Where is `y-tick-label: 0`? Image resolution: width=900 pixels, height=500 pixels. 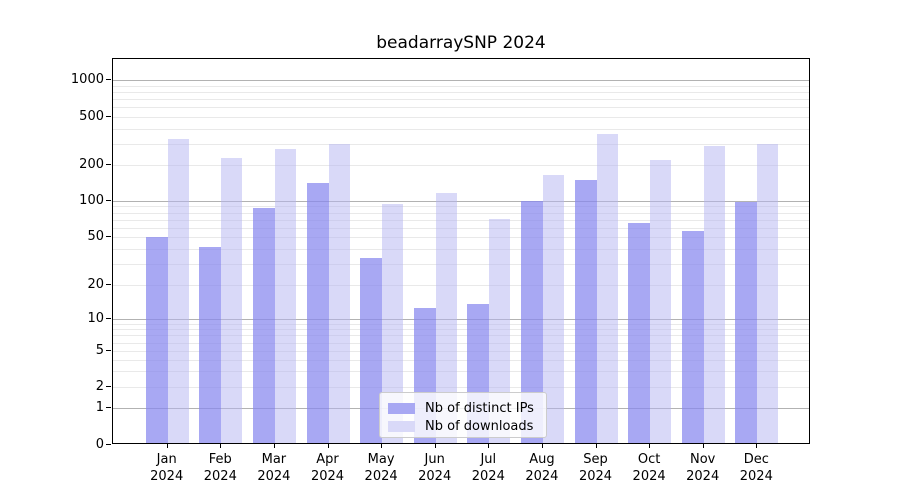 y-tick-label: 0 is located at coordinates (99, 444).